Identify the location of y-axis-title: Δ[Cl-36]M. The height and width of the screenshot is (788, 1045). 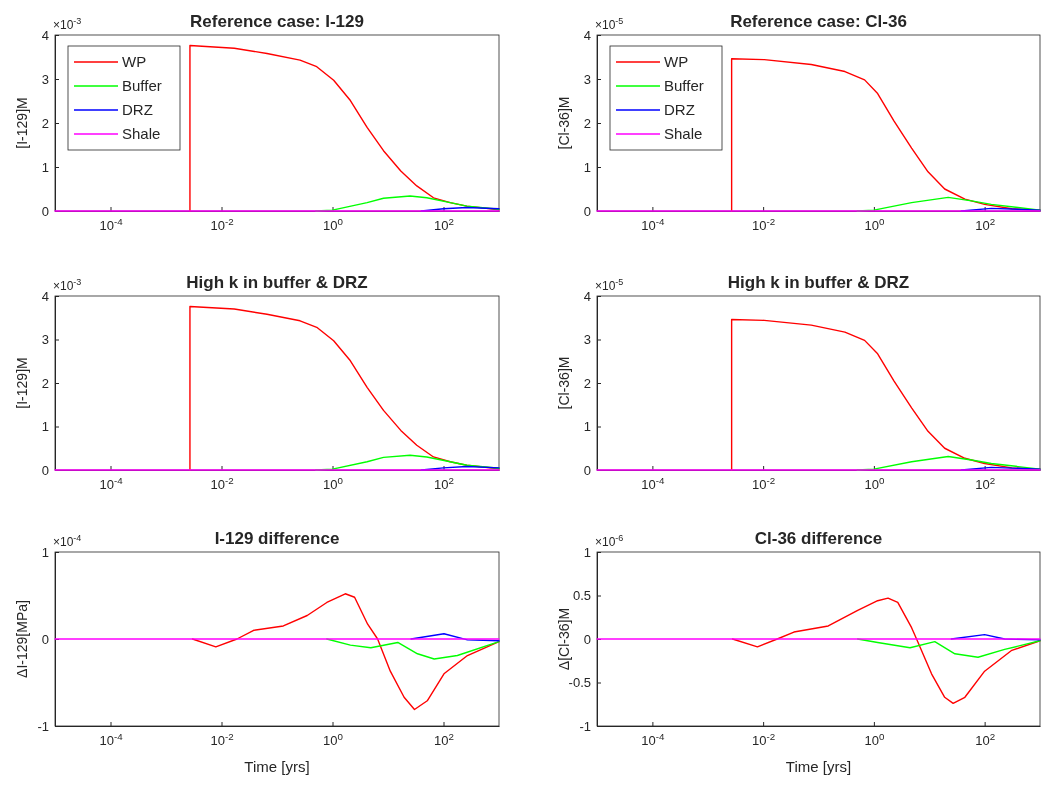
(564, 639).